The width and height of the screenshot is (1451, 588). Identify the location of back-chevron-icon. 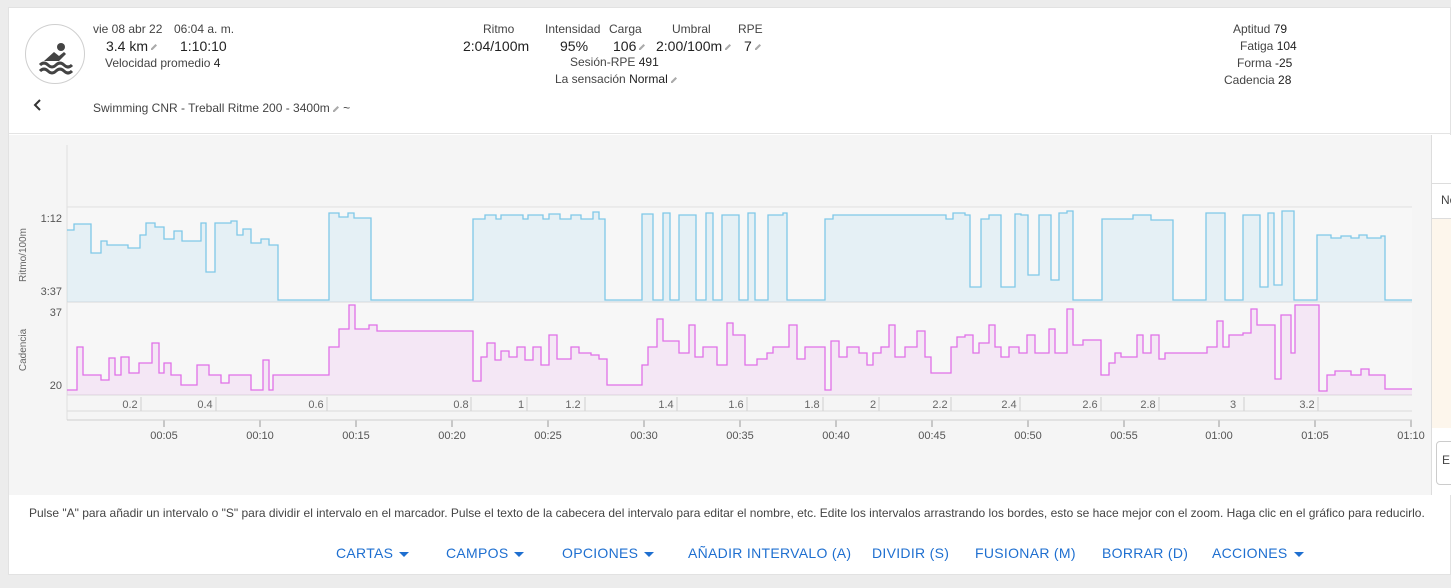
(38, 106).